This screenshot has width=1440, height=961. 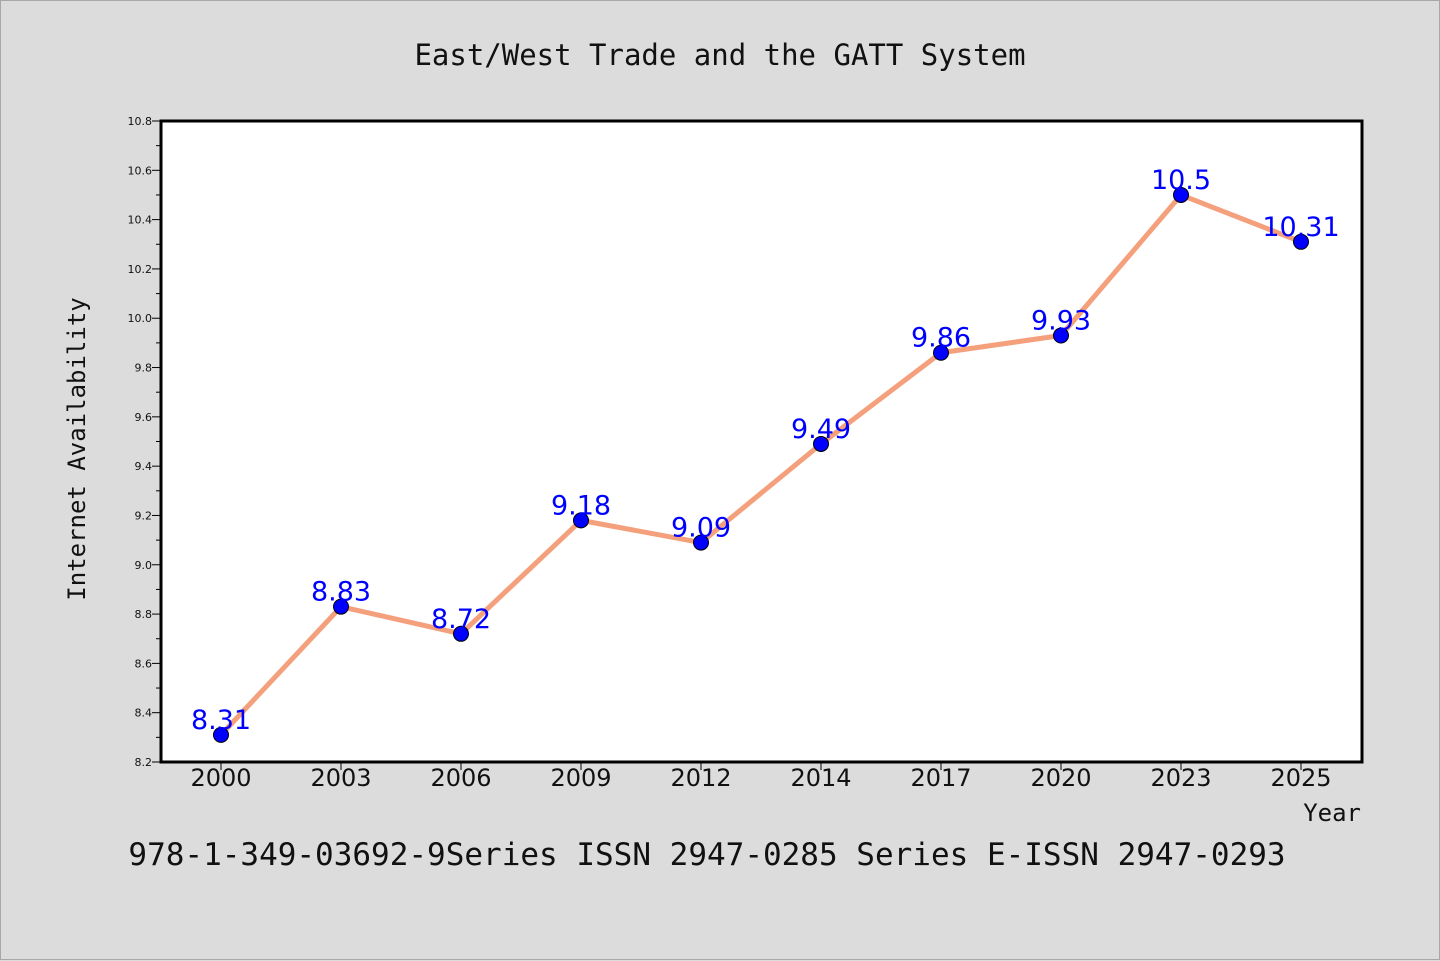 I want to click on y-tick-label: 10.6, so click(x=140, y=170).